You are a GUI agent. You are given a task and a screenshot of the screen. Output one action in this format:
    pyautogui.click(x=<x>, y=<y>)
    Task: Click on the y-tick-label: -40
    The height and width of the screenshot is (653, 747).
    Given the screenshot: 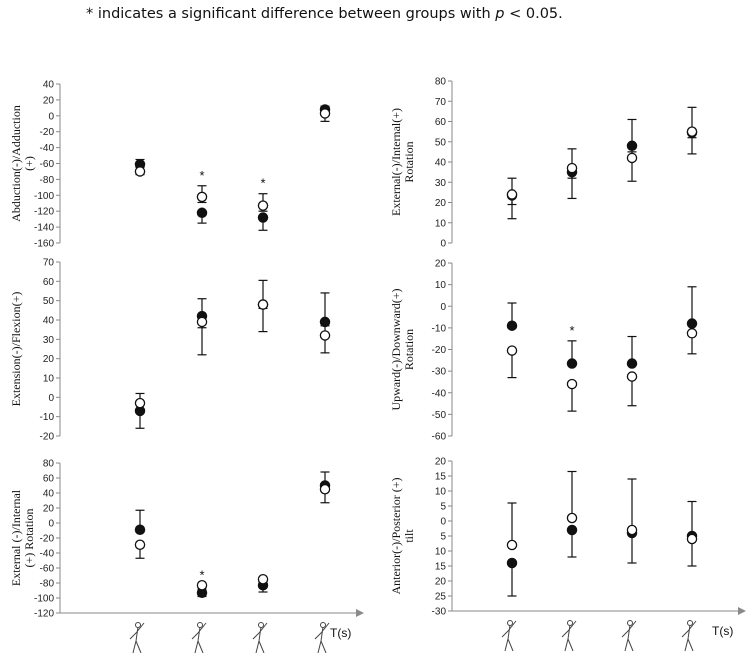 What is the action you would take?
    pyautogui.click(x=47, y=148)
    